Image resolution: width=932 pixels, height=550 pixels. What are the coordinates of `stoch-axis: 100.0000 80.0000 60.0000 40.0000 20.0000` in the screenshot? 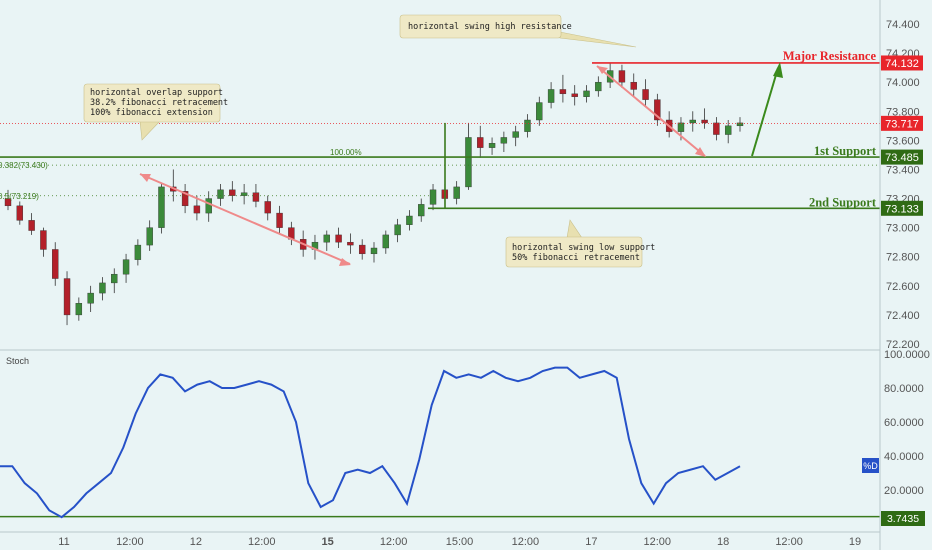 It's located at (907, 423).